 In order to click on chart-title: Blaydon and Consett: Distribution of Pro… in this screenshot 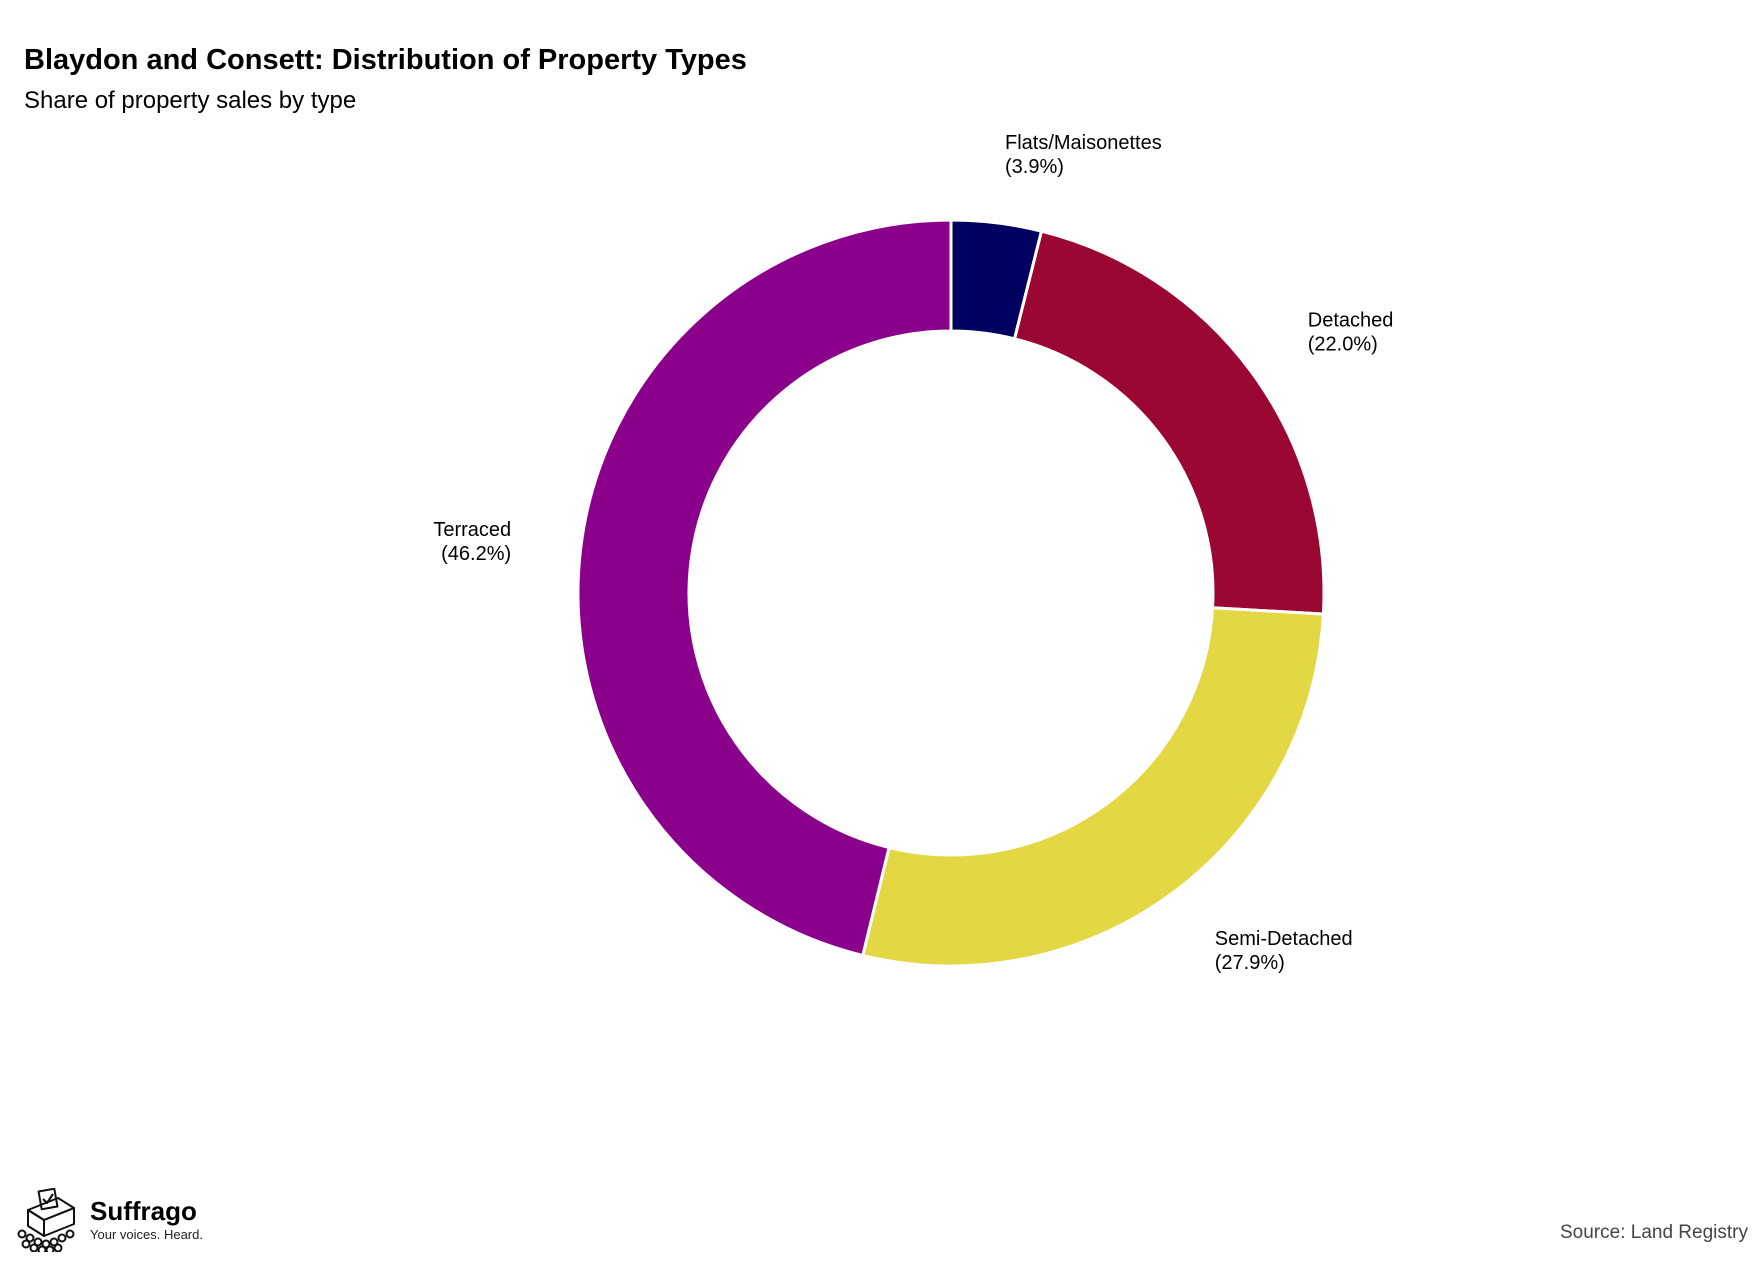, I will do `click(385, 60)`.